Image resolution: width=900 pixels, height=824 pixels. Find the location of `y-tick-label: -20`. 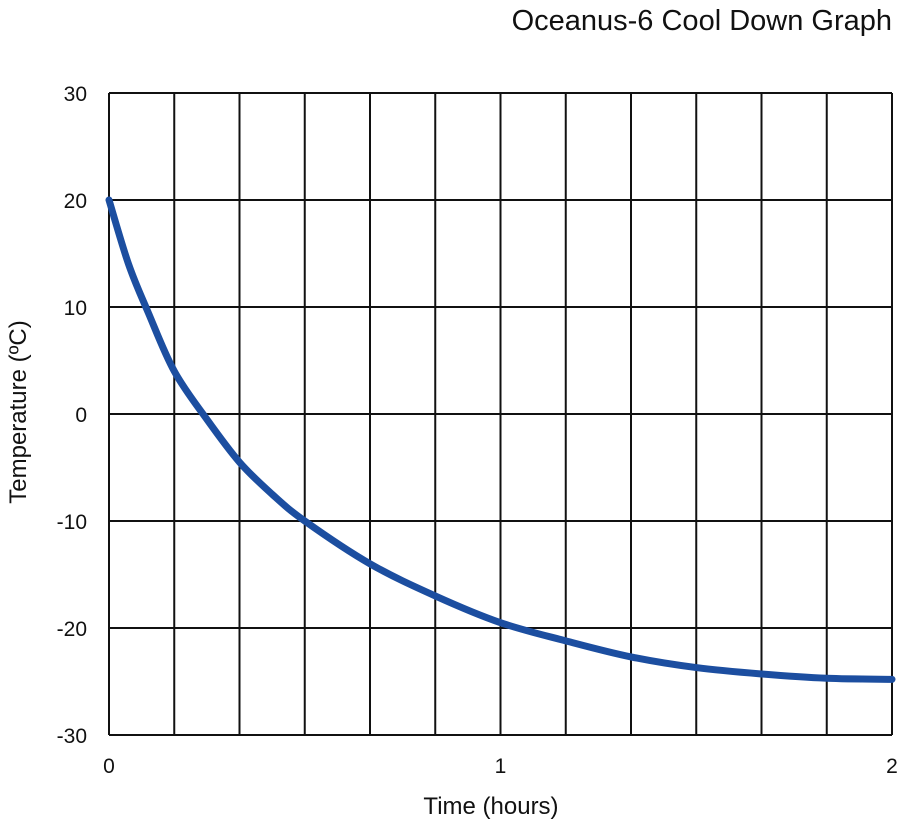

y-tick-label: -20 is located at coordinates (72, 629).